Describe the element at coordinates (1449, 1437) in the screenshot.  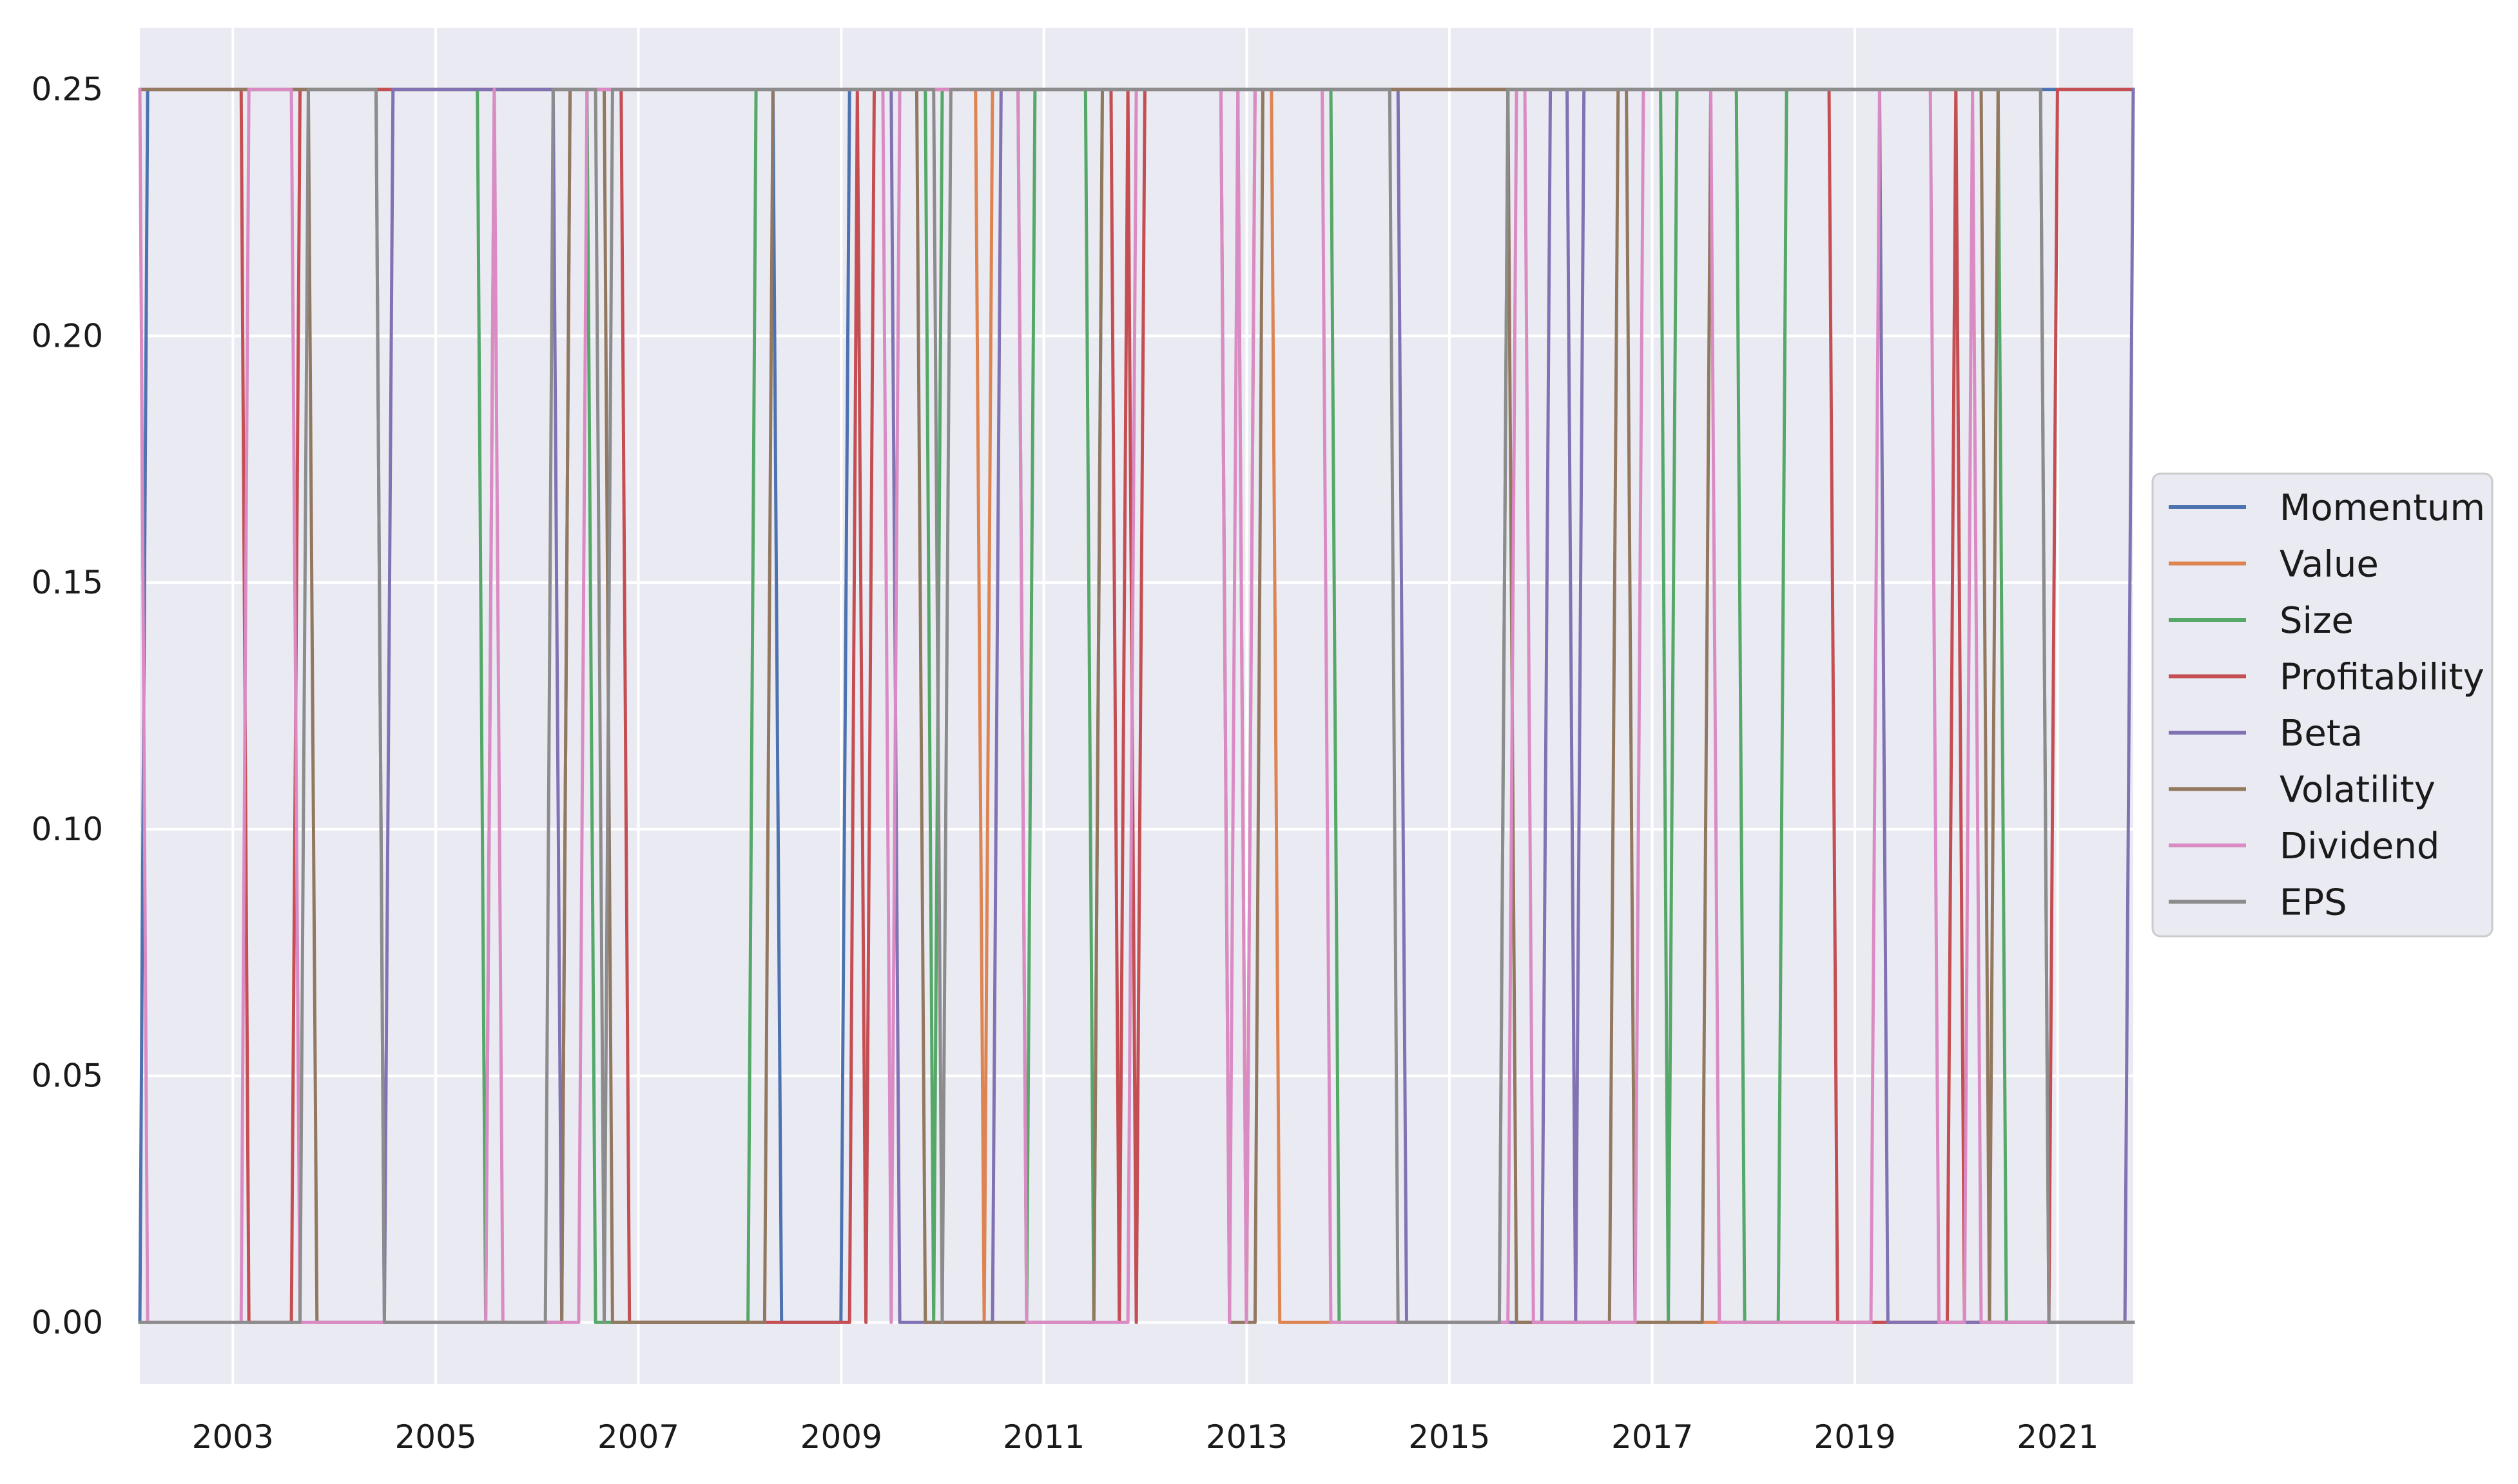
I see `x-tick-label: 2015` at that location.